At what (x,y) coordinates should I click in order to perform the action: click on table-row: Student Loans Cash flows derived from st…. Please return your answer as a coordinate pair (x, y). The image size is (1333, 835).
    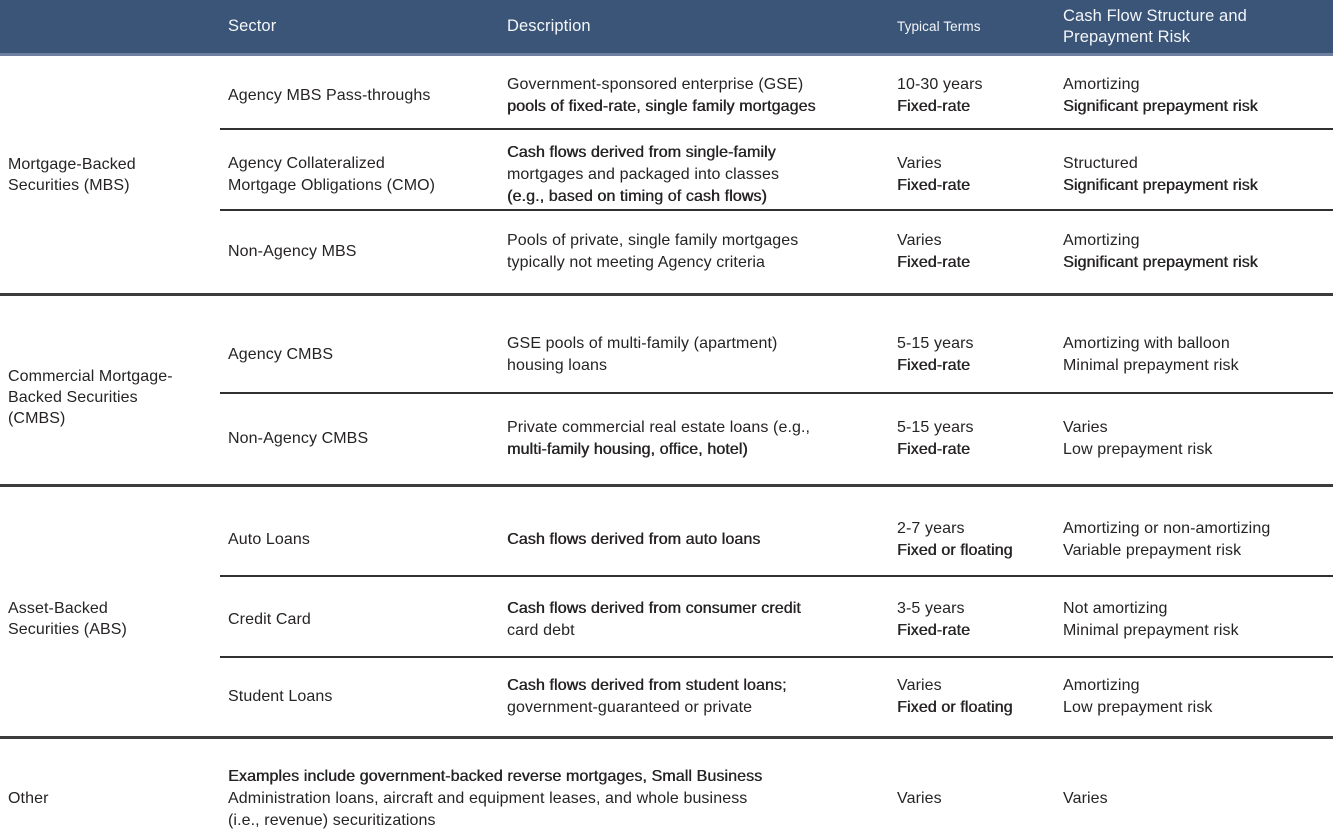
    Looking at the image, I should click on (776, 696).